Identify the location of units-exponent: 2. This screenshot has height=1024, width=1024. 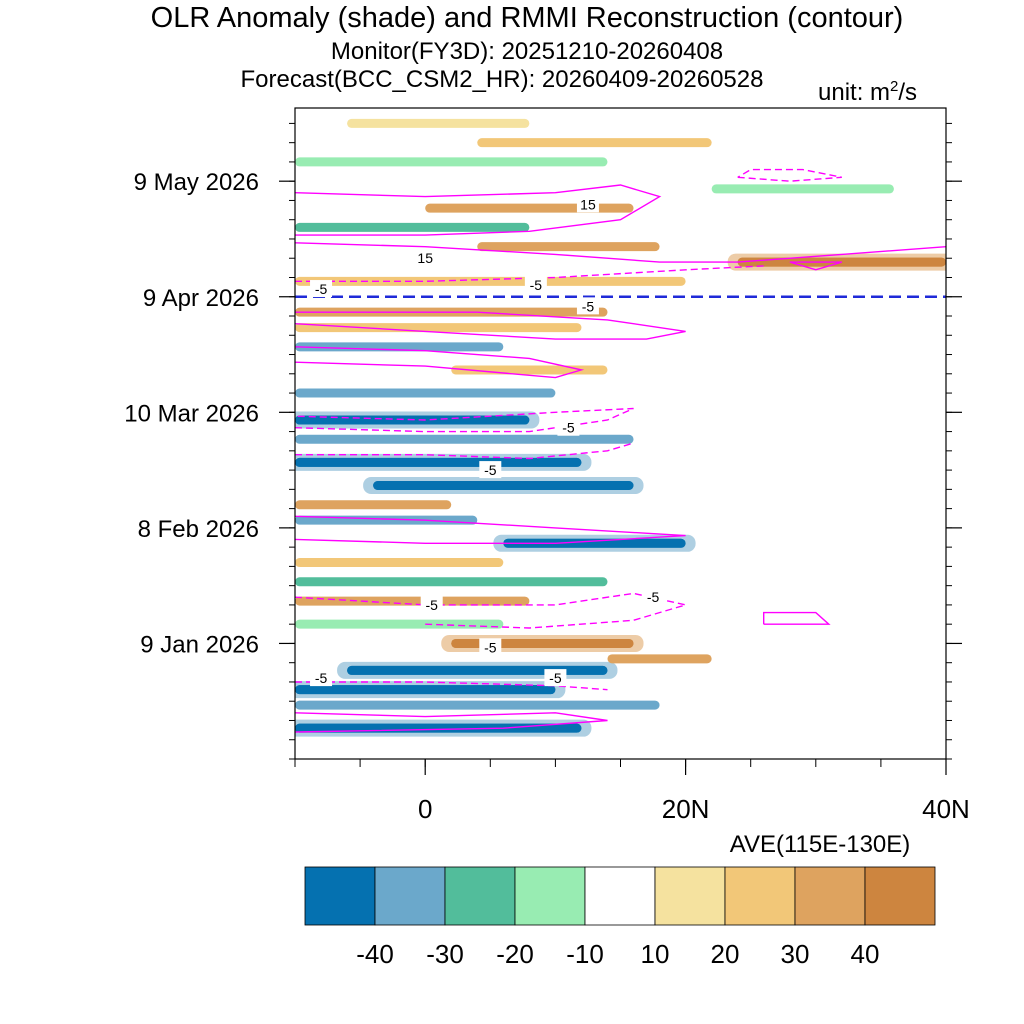
(894, 86).